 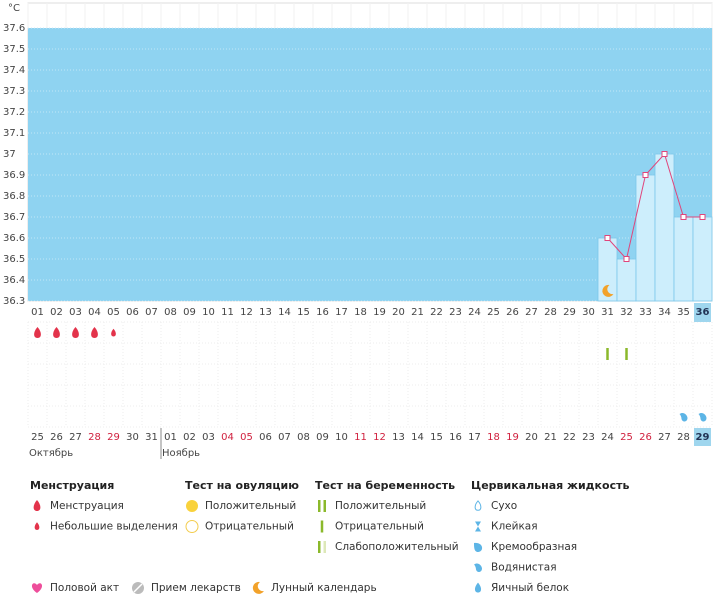 What do you see at coordinates (341, 437) in the screenshot?
I see `date-label: 10` at bounding box center [341, 437].